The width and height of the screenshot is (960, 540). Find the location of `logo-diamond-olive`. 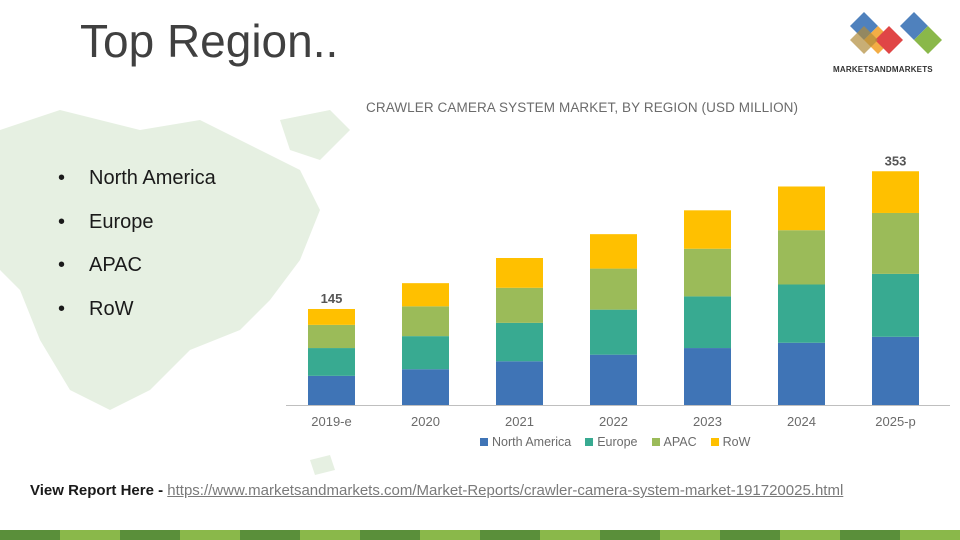

logo-diamond-olive is located at coordinates (864, 40).